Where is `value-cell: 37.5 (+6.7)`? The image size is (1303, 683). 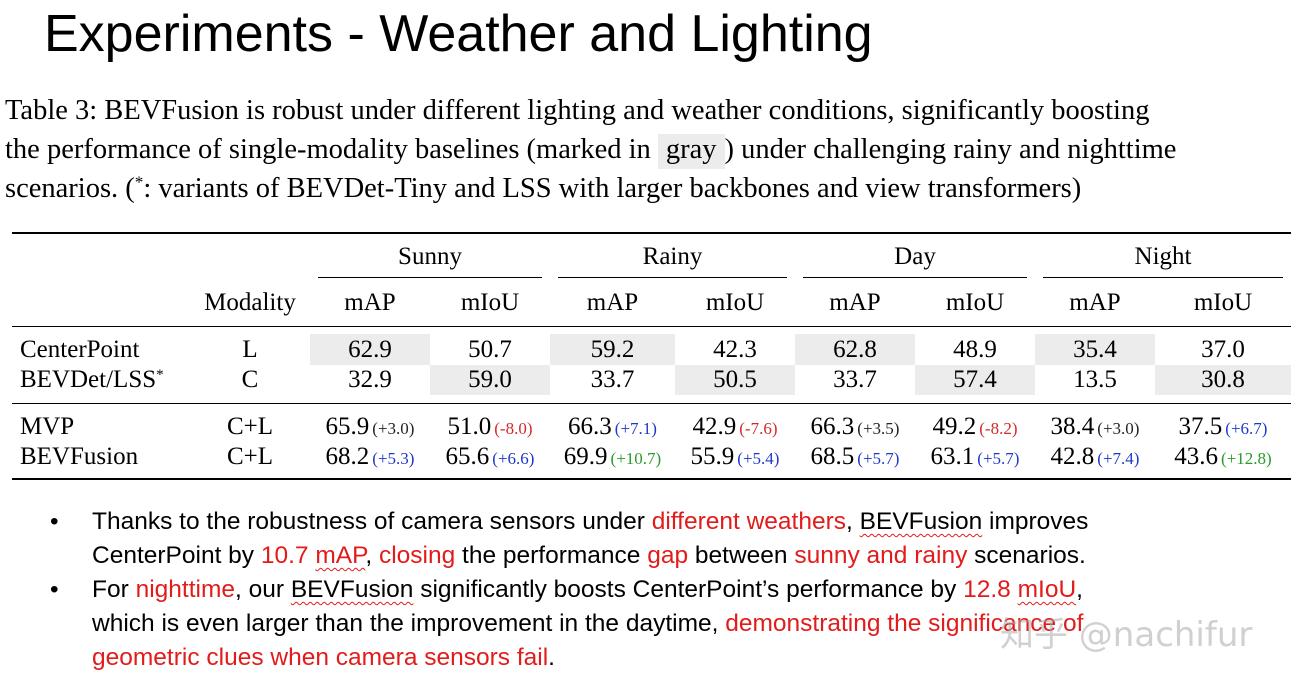
value-cell: 37.5 (+6.7) is located at coordinates (1223, 426).